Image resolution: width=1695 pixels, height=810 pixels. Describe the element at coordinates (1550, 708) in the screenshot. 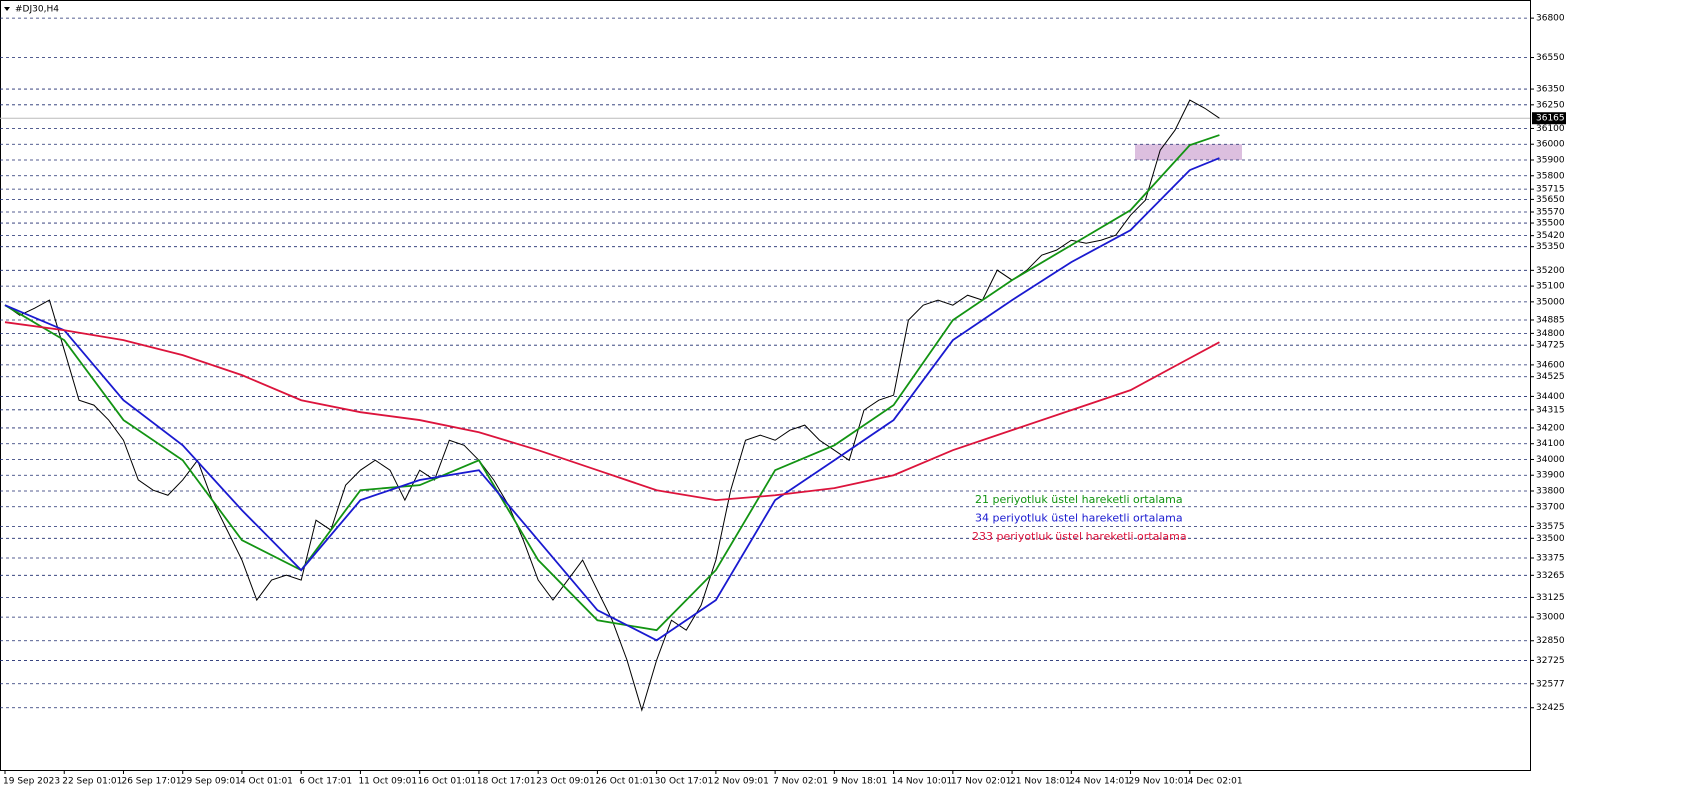

I see `y-tick-label: 32425` at that location.